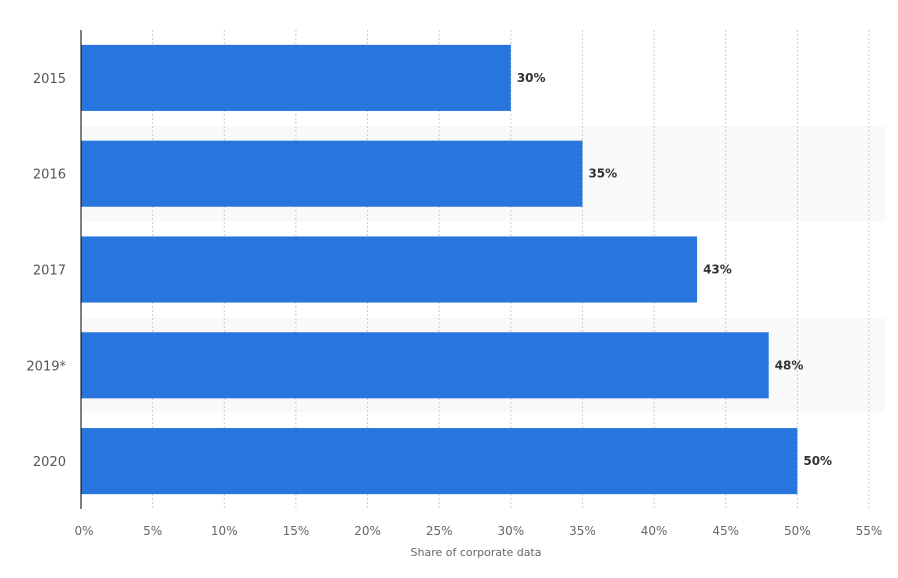 Image resolution: width=898 pixels, height=578 pixels. I want to click on data-label: 50%, so click(817, 461).